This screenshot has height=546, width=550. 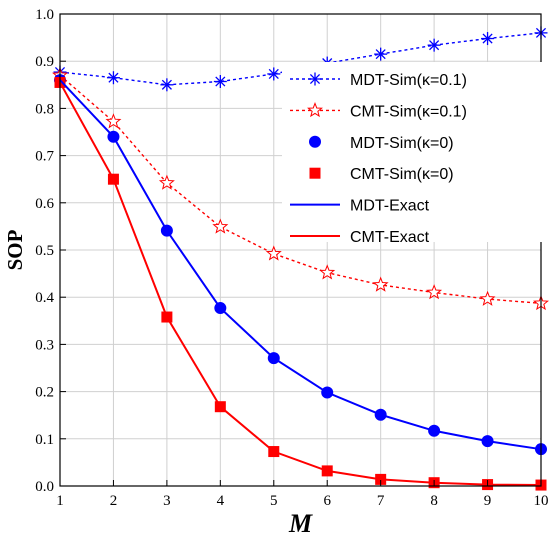 I want to click on x-tick-label: 6, so click(x=327, y=501).